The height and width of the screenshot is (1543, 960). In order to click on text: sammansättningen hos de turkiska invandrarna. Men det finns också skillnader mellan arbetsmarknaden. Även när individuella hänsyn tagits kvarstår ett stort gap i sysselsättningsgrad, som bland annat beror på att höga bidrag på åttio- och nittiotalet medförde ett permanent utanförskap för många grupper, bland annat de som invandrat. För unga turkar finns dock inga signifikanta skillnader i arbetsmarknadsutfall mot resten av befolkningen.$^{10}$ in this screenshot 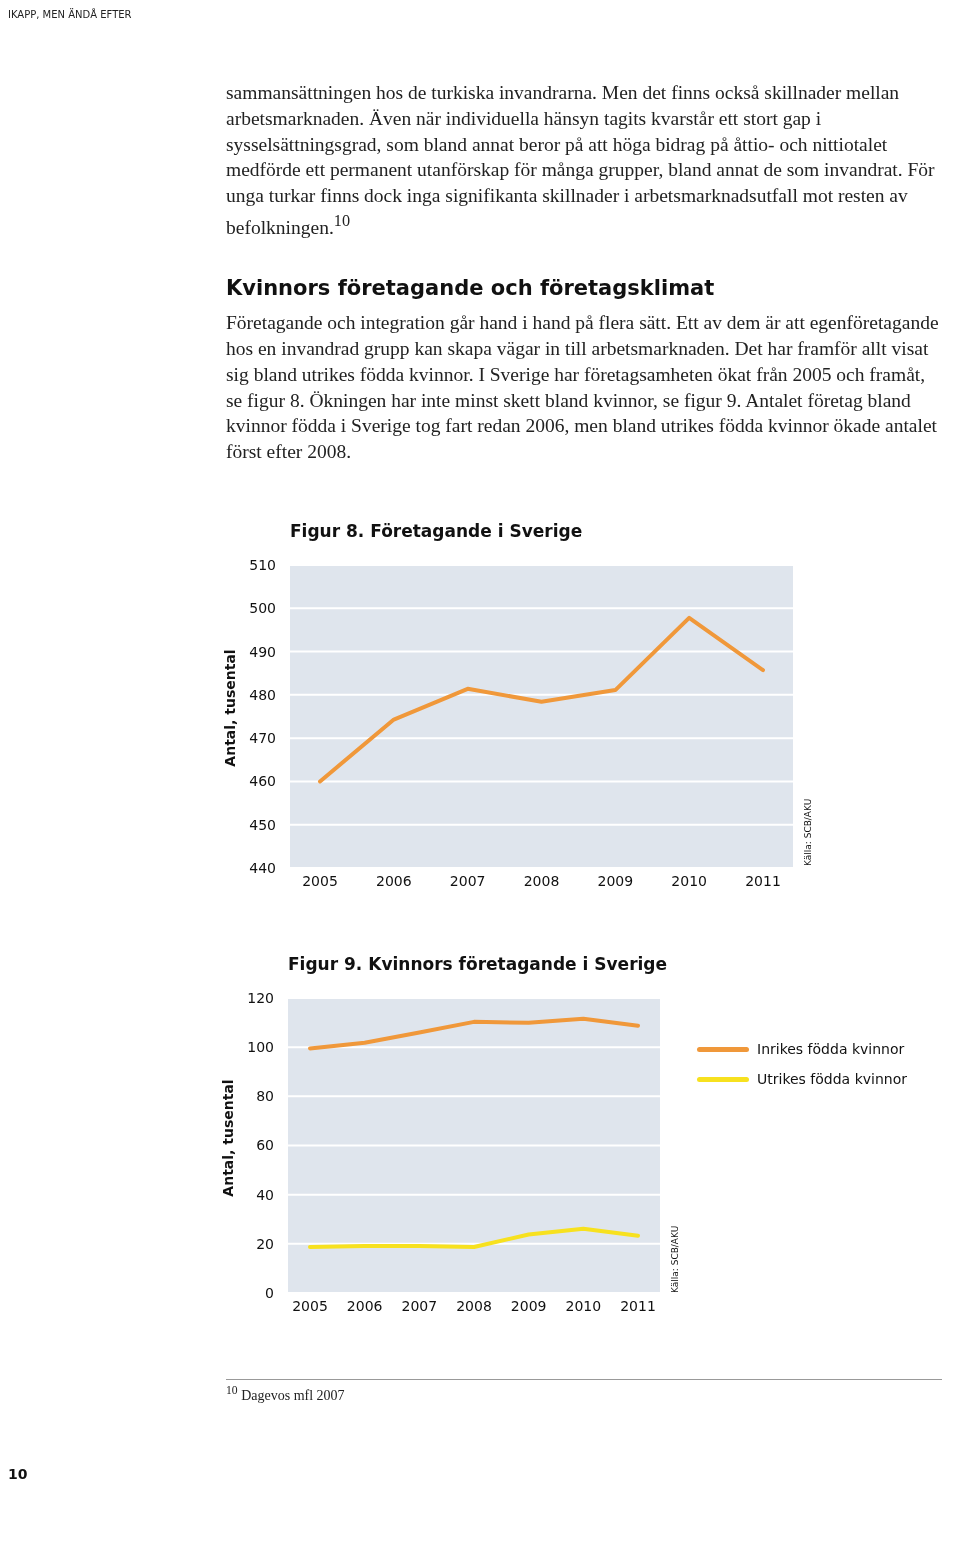, I will do `click(581, 160)`.